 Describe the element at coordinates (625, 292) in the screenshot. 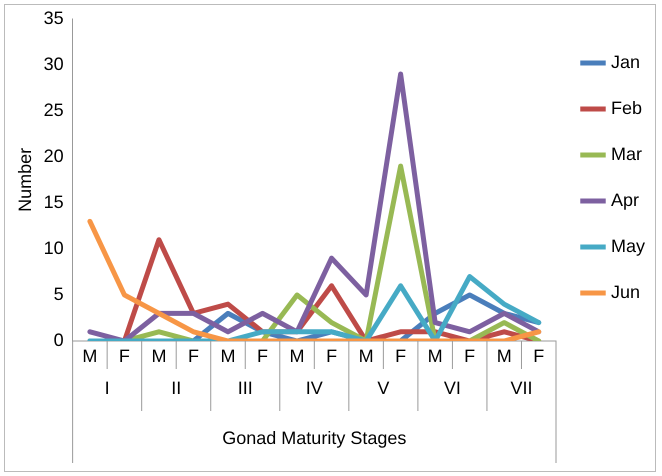

I see `legend-label: Jun` at that location.